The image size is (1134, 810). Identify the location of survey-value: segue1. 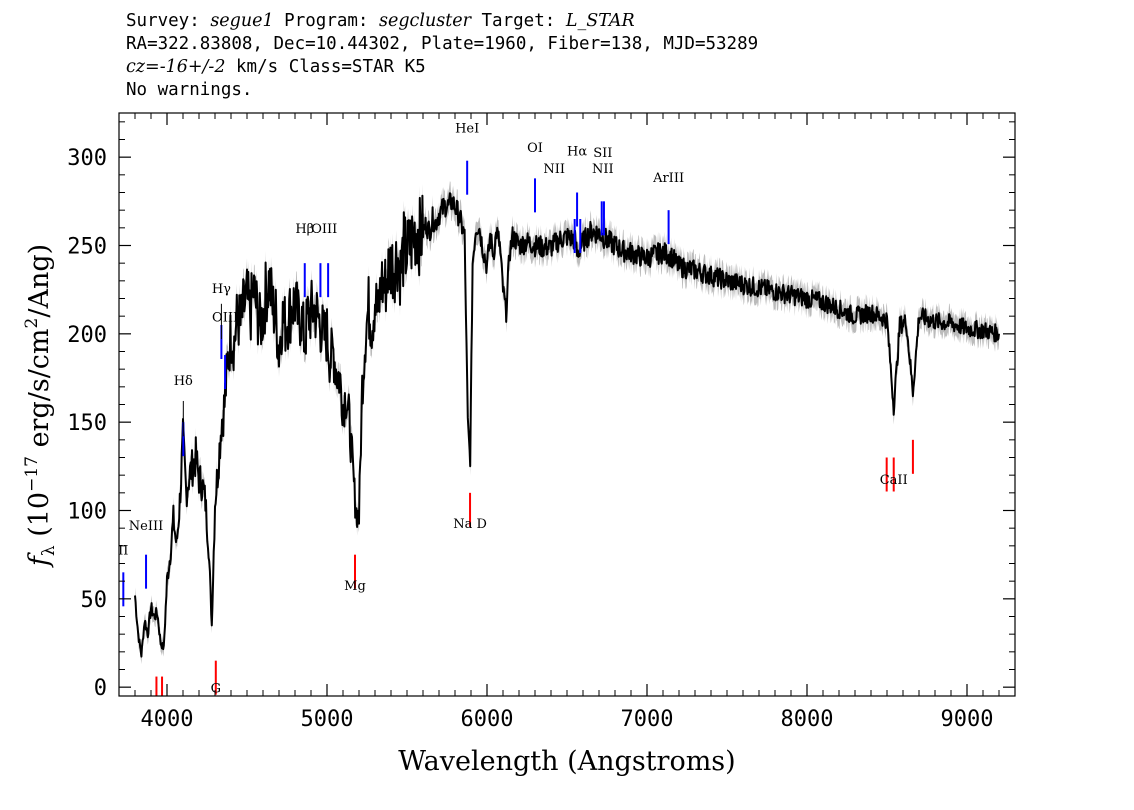
(242, 21).